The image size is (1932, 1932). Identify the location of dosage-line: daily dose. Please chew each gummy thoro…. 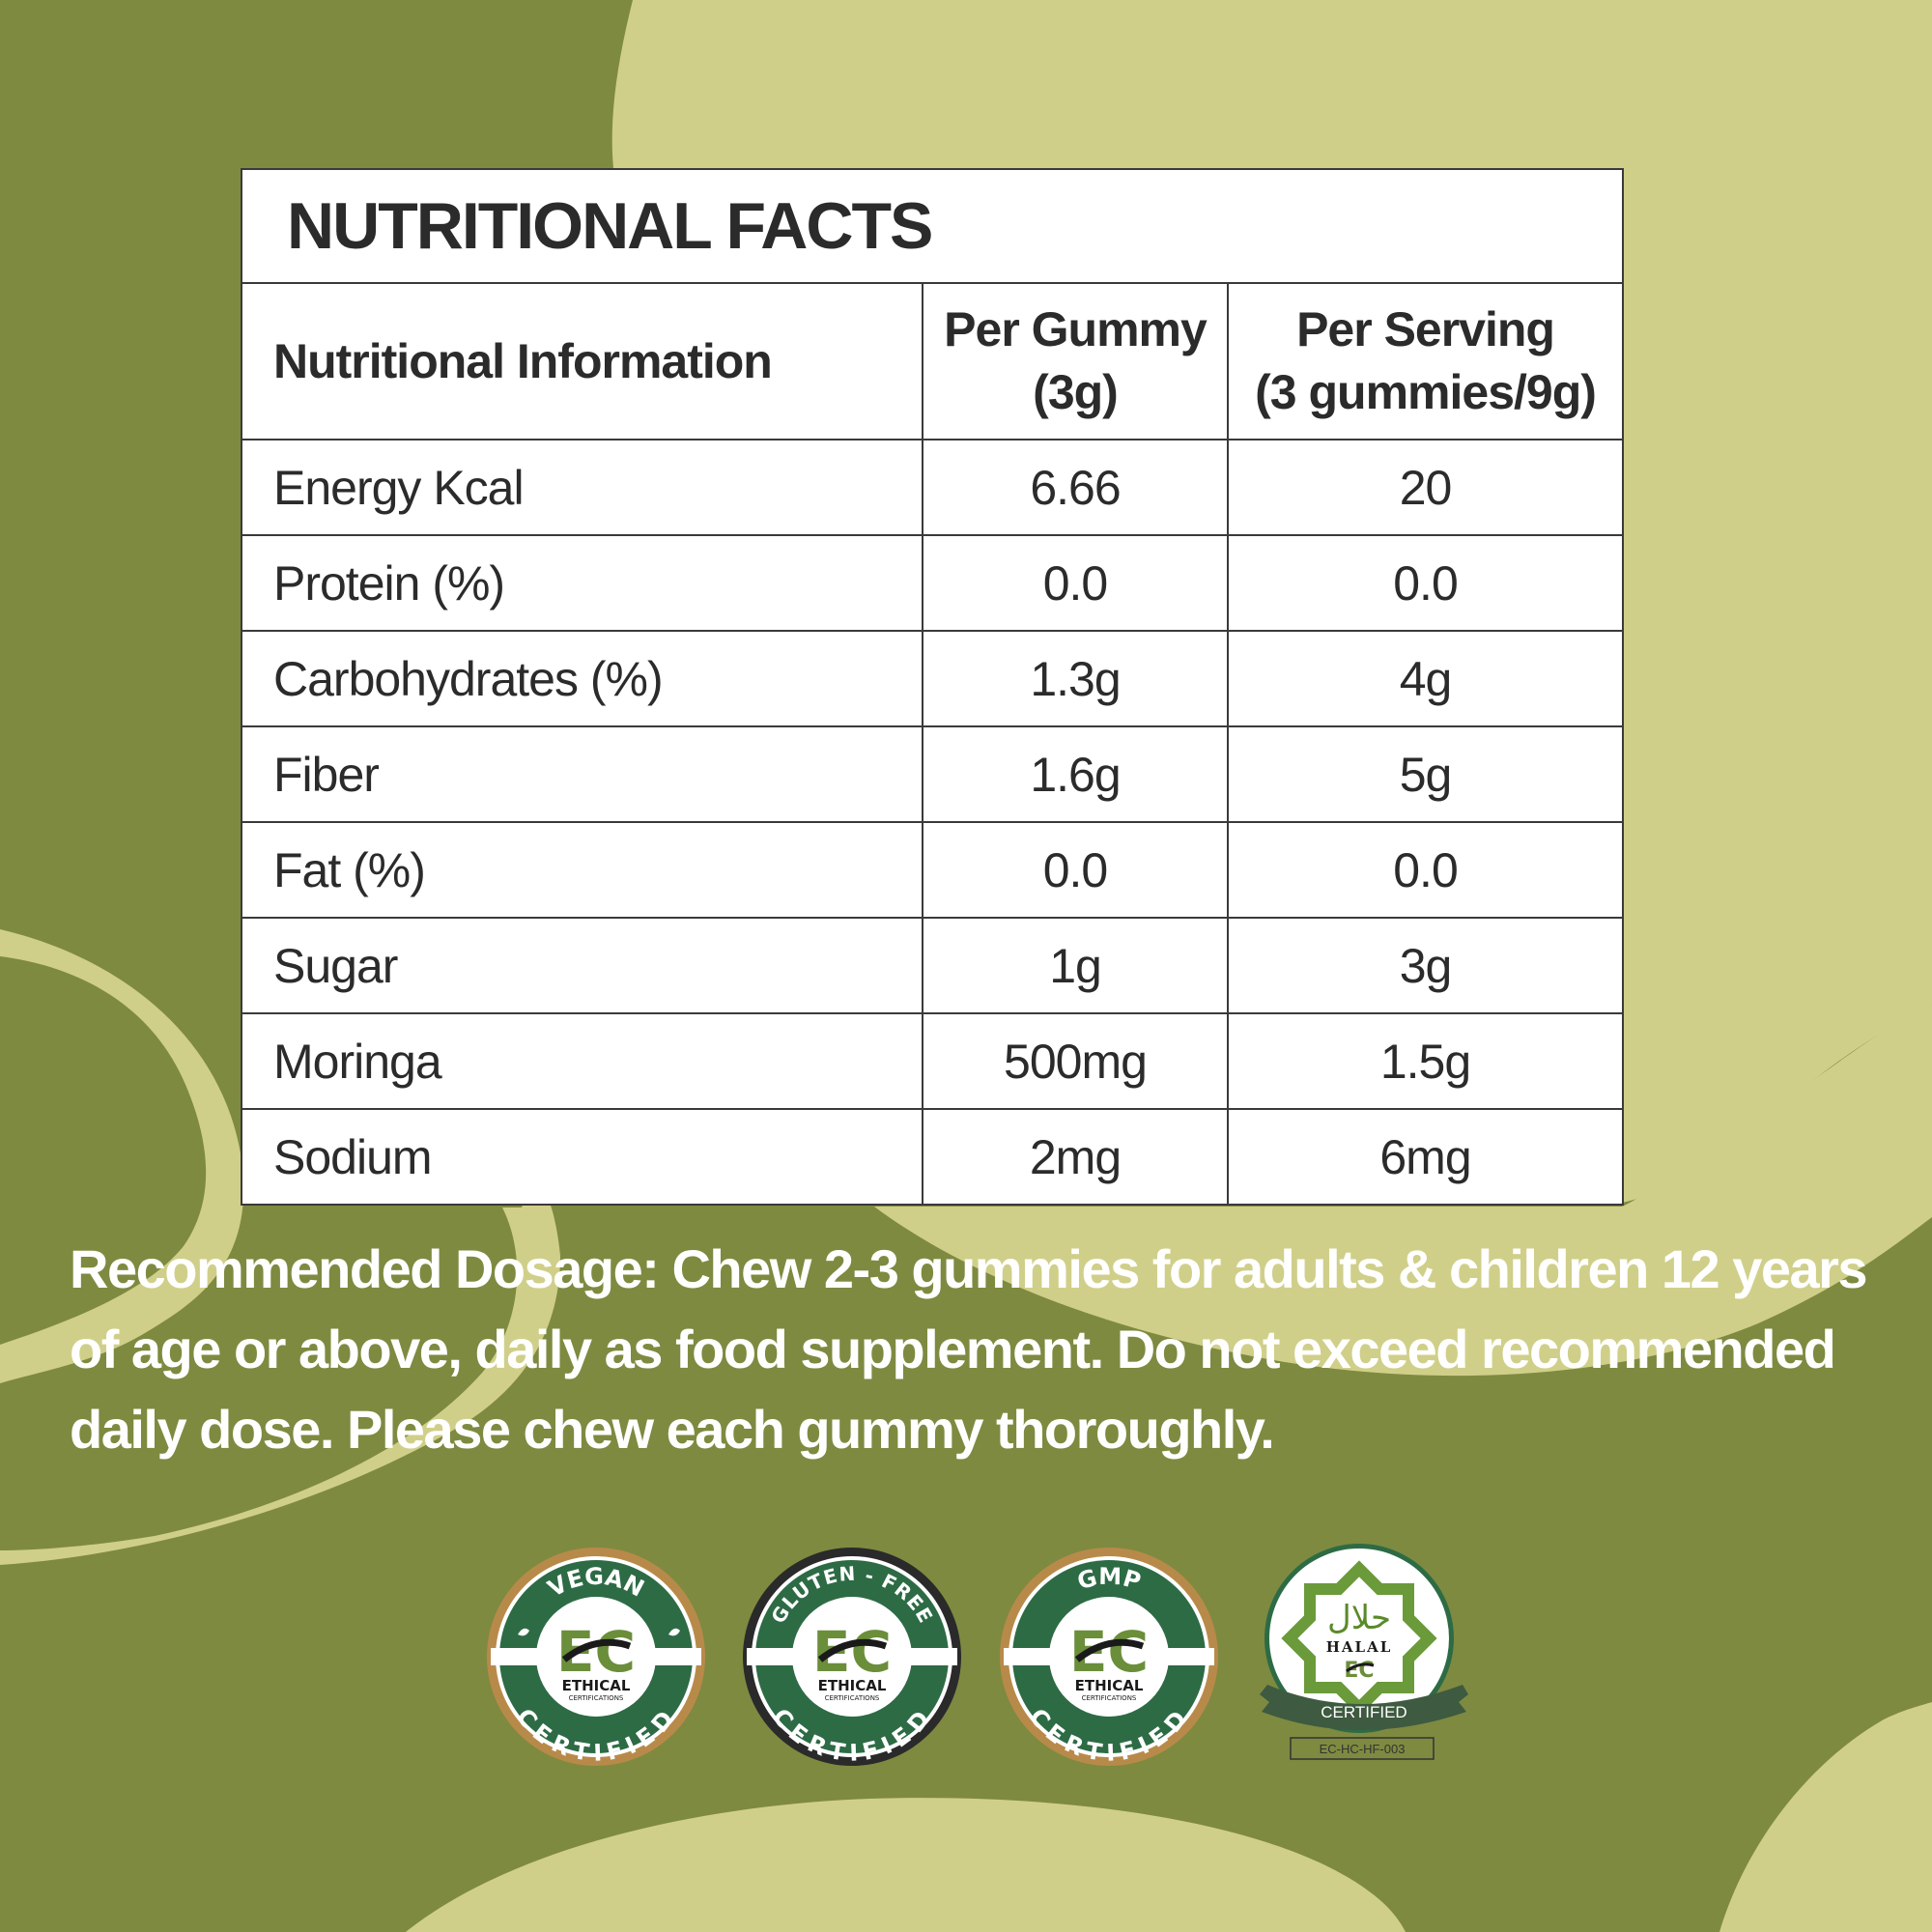
(672, 1429).